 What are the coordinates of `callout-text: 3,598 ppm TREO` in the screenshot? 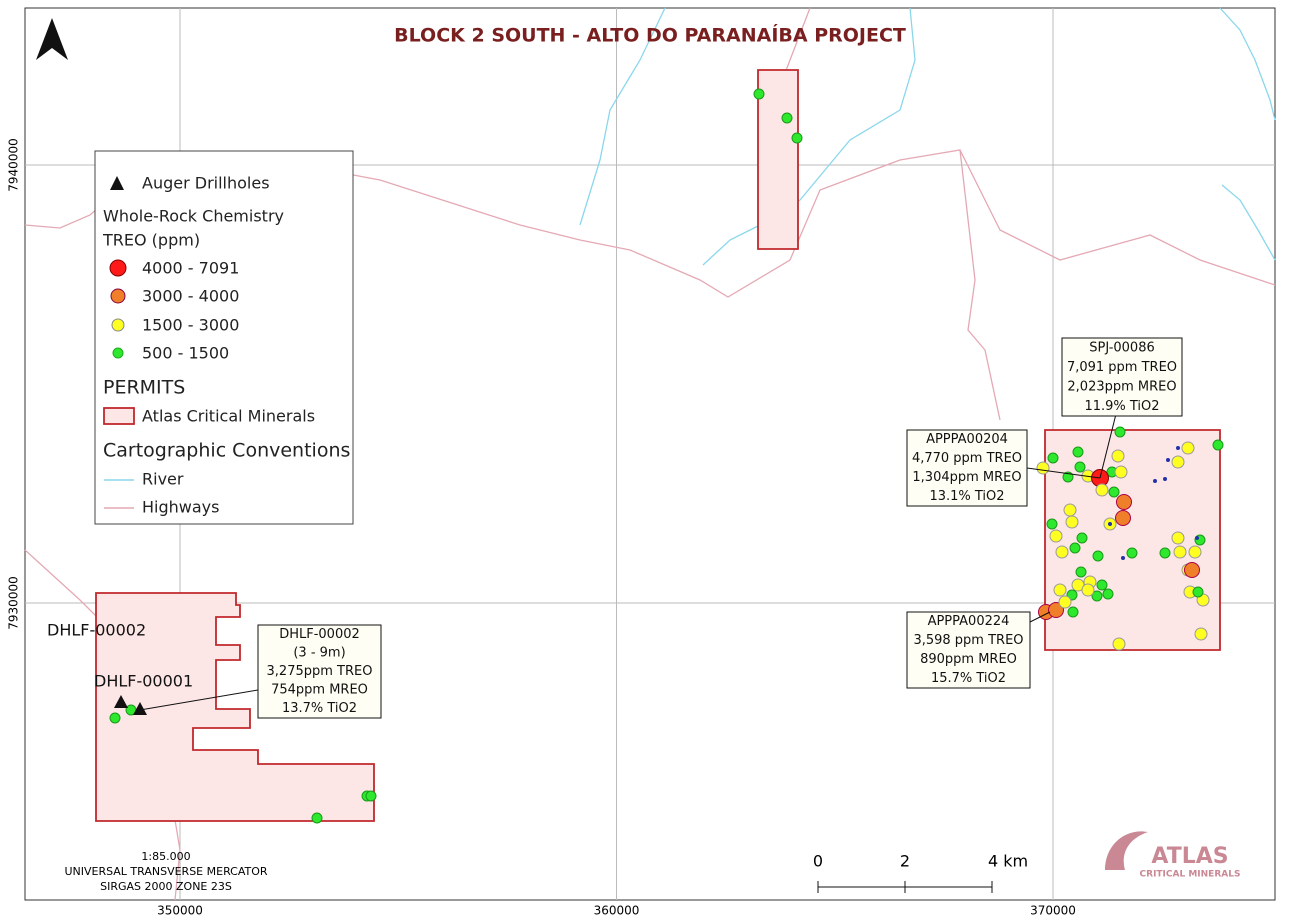 It's located at (968, 640).